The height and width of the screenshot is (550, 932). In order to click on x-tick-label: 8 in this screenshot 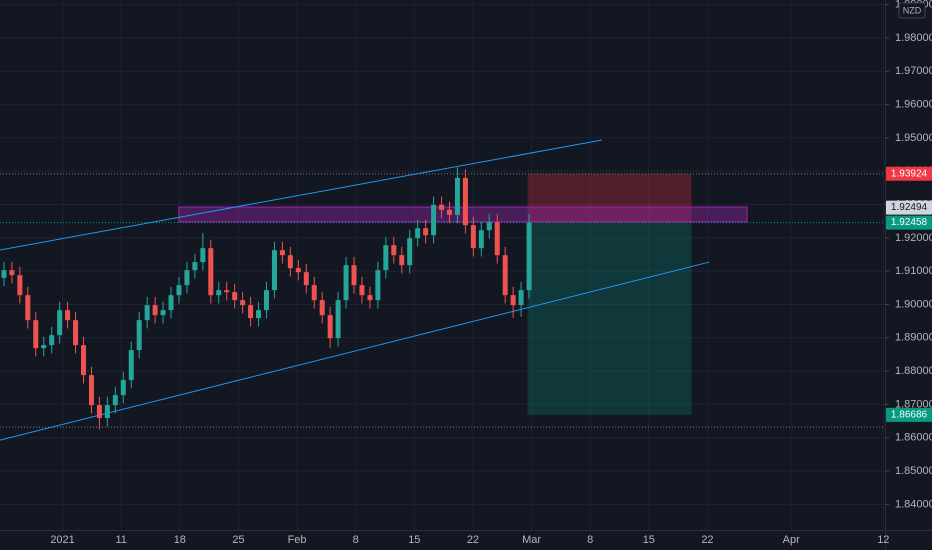, I will do `click(590, 540)`.